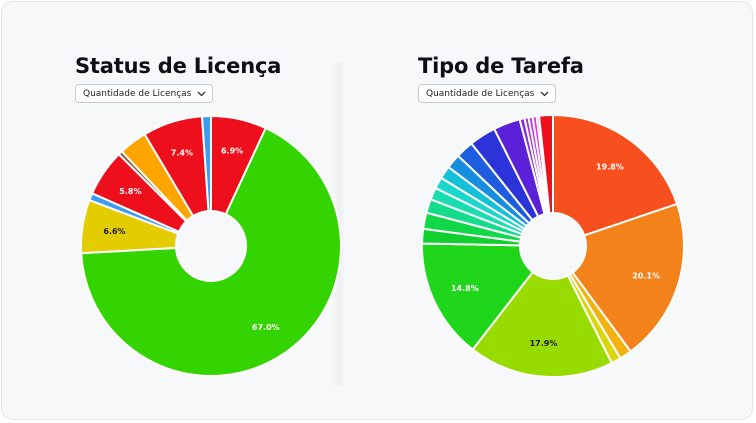 The width and height of the screenshot is (756, 423). Describe the element at coordinates (178, 66) in the screenshot. I see `license-status-title: Status de Licença` at that location.